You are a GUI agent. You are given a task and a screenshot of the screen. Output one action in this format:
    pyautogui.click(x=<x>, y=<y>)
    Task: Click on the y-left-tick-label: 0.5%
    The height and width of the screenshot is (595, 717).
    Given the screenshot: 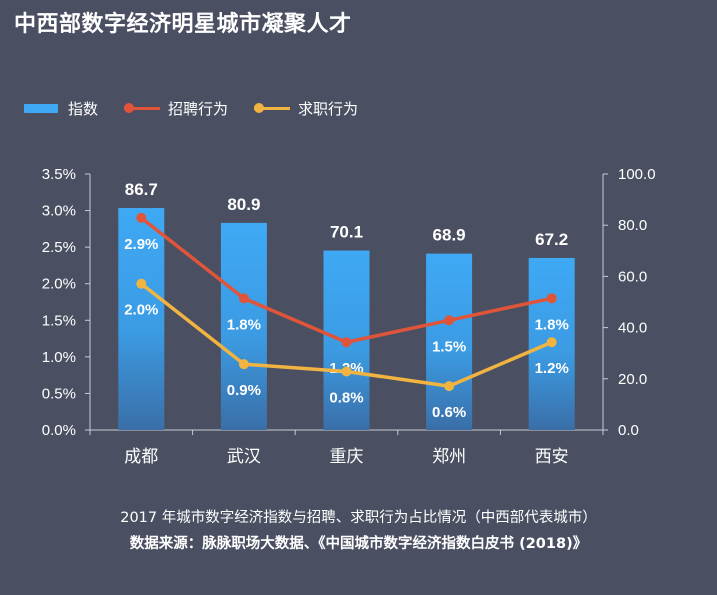 What is the action you would take?
    pyautogui.click(x=59, y=393)
    